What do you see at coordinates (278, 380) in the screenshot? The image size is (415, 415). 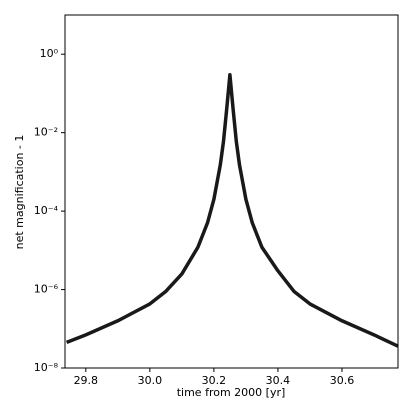 I see `x-tick-label: 30.4` at bounding box center [278, 380].